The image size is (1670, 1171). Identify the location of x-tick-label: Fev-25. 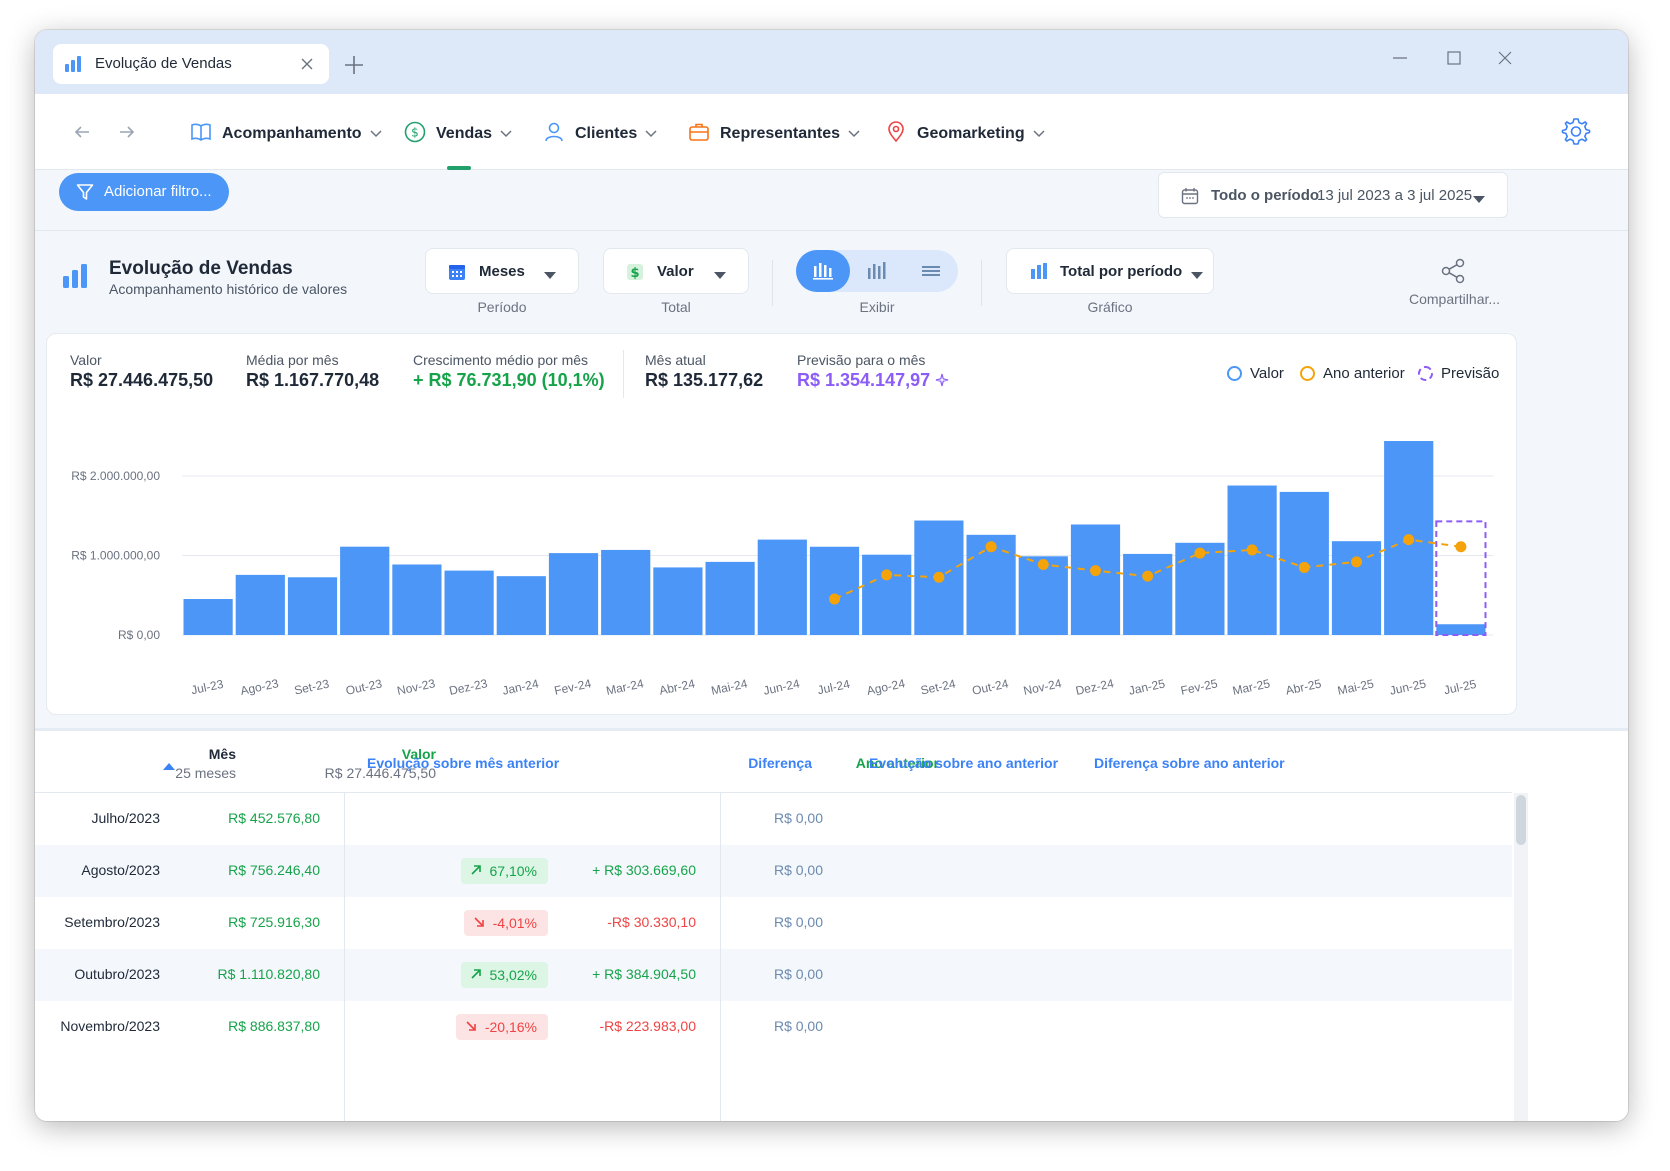
(1199, 687).